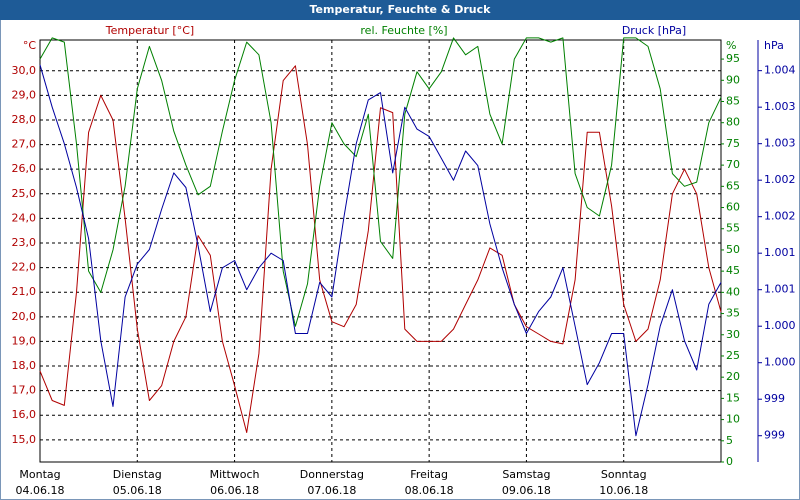  I want to click on y3-unit: hPa, so click(774, 45).